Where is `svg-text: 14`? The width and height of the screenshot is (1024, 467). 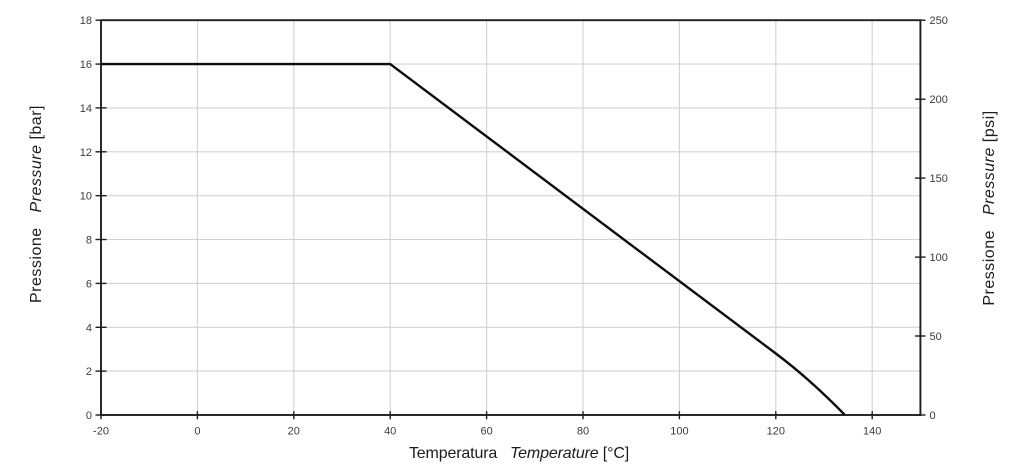 svg-text: 14 is located at coordinates (86, 109).